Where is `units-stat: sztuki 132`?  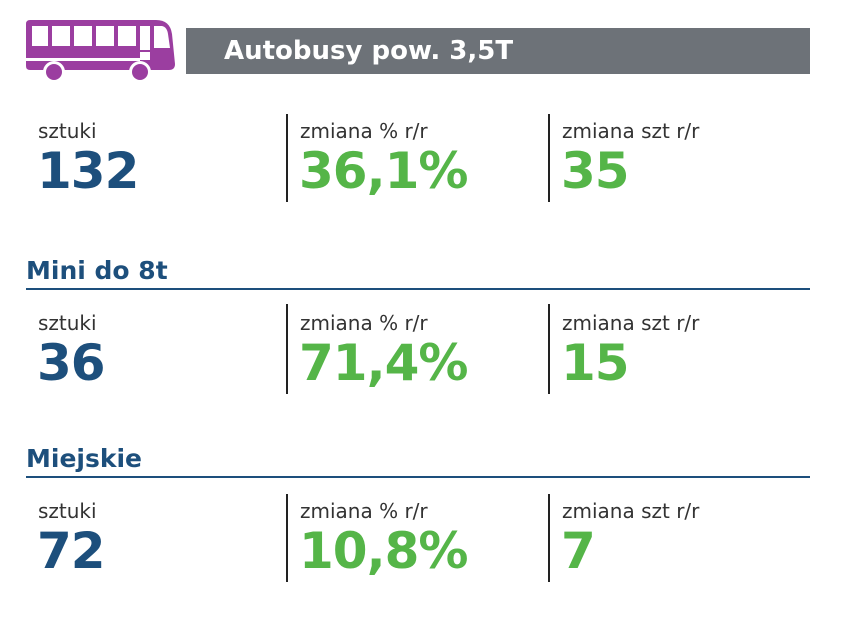
units-stat: sztuki 132 is located at coordinates (156, 163).